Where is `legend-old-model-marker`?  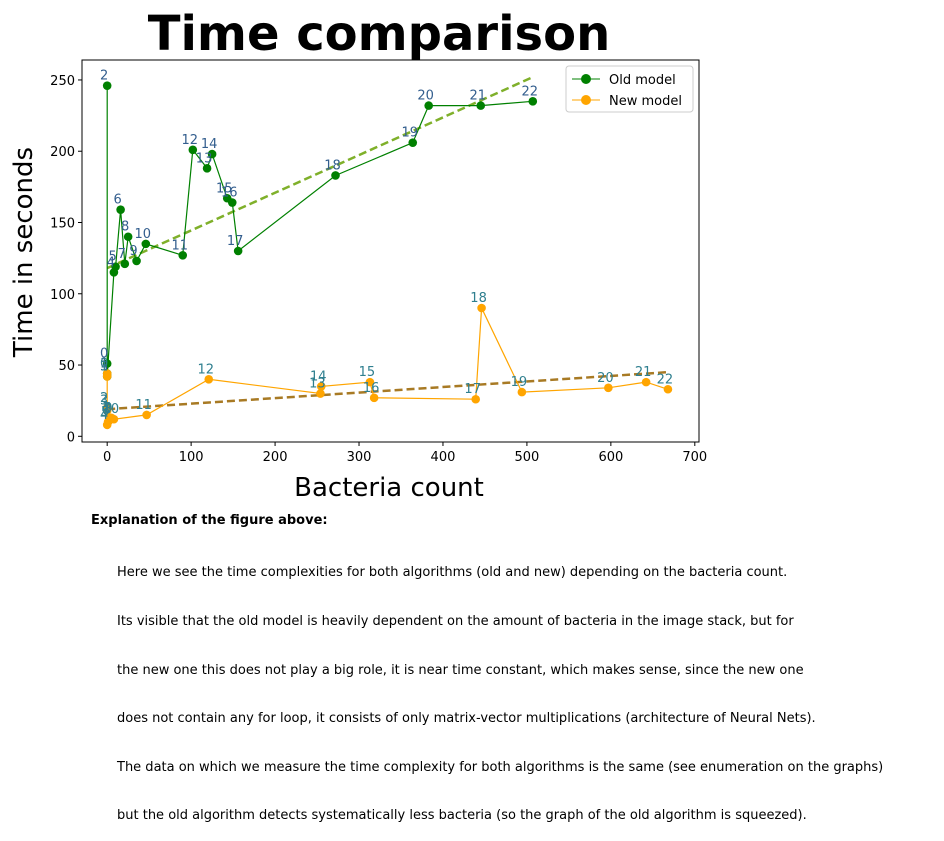 legend-old-model-marker is located at coordinates (586, 79).